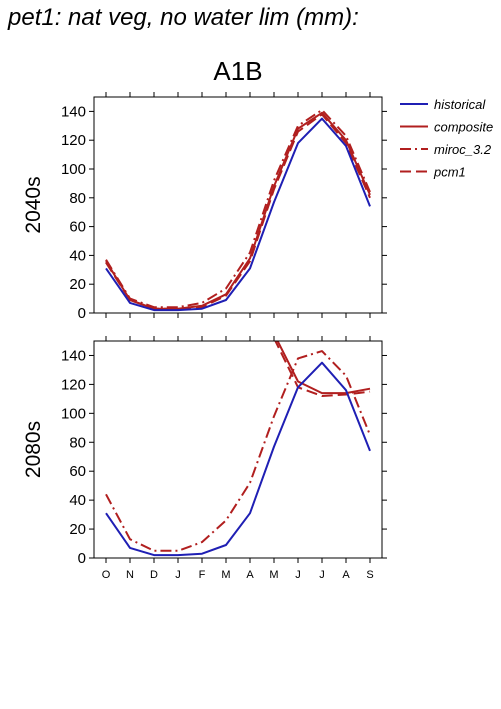  What do you see at coordinates (202, 575) in the screenshot?
I see `x-tick-label: F` at bounding box center [202, 575].